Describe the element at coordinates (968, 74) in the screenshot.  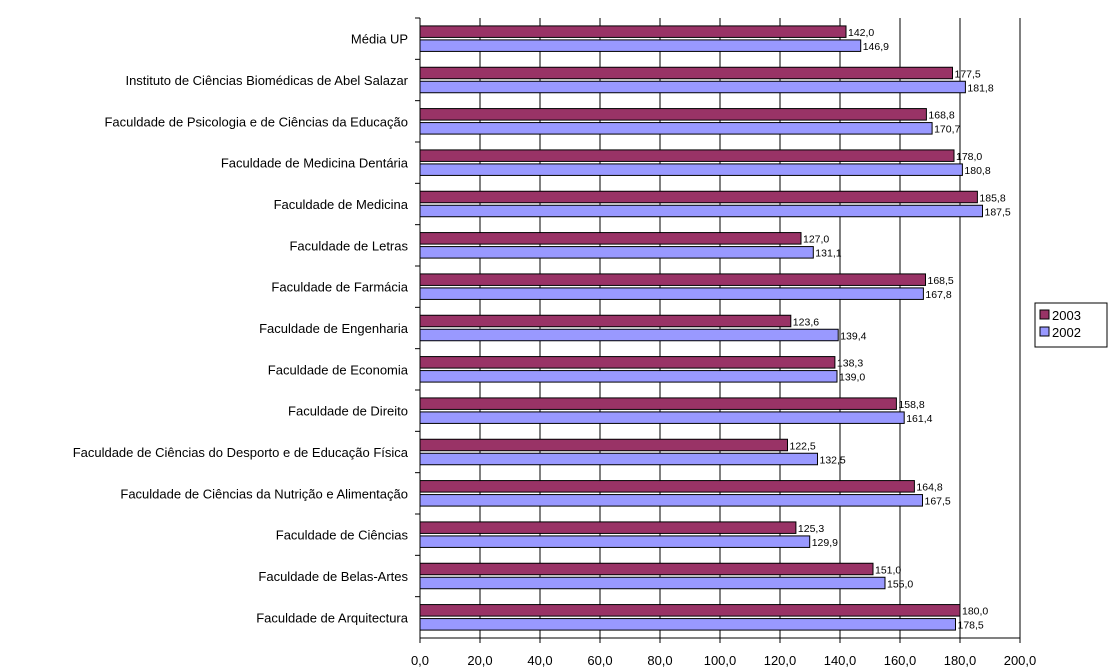
I see `data-label-2003: 177,5` at that location.